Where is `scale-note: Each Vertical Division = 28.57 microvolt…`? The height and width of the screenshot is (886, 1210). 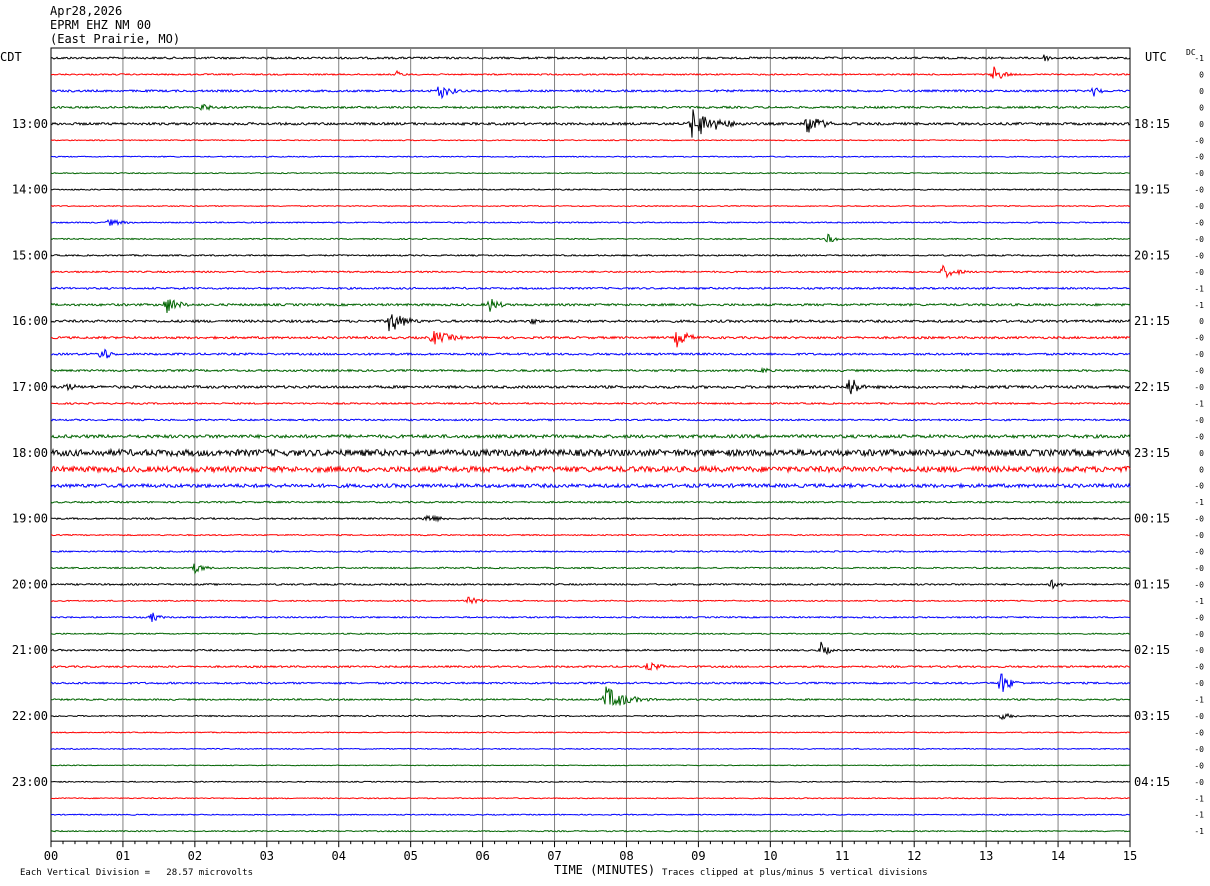 scale-note: Each Vertical Division = 28.57 microvolt… is located at coordinates (136, 873).